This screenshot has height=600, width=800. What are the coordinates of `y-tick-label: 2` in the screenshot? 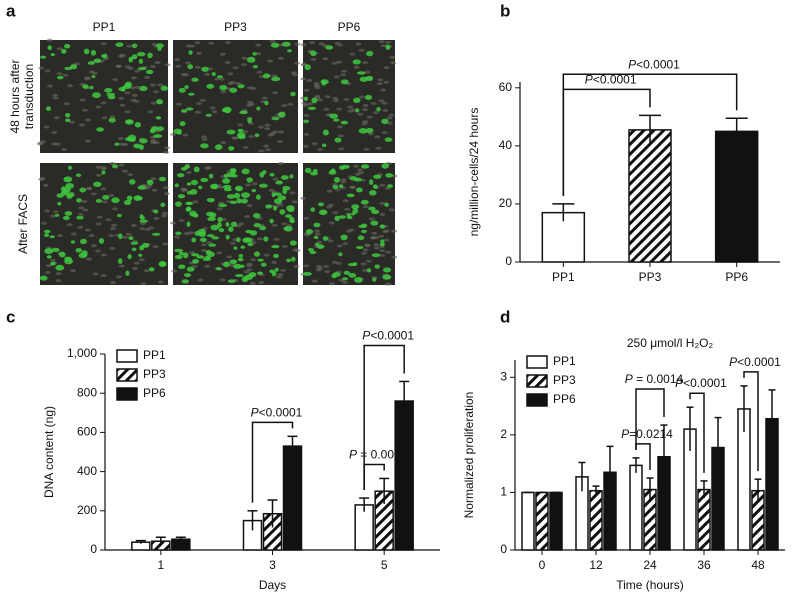 It's located at (503, 434).